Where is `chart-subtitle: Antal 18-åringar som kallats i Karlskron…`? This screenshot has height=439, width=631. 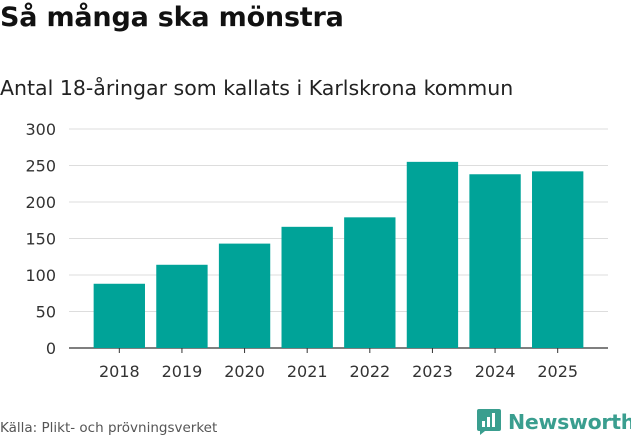 chart-subtitle: Antal 18-åringar som kallats i Karlskron… is located at coordinates (257, 88).